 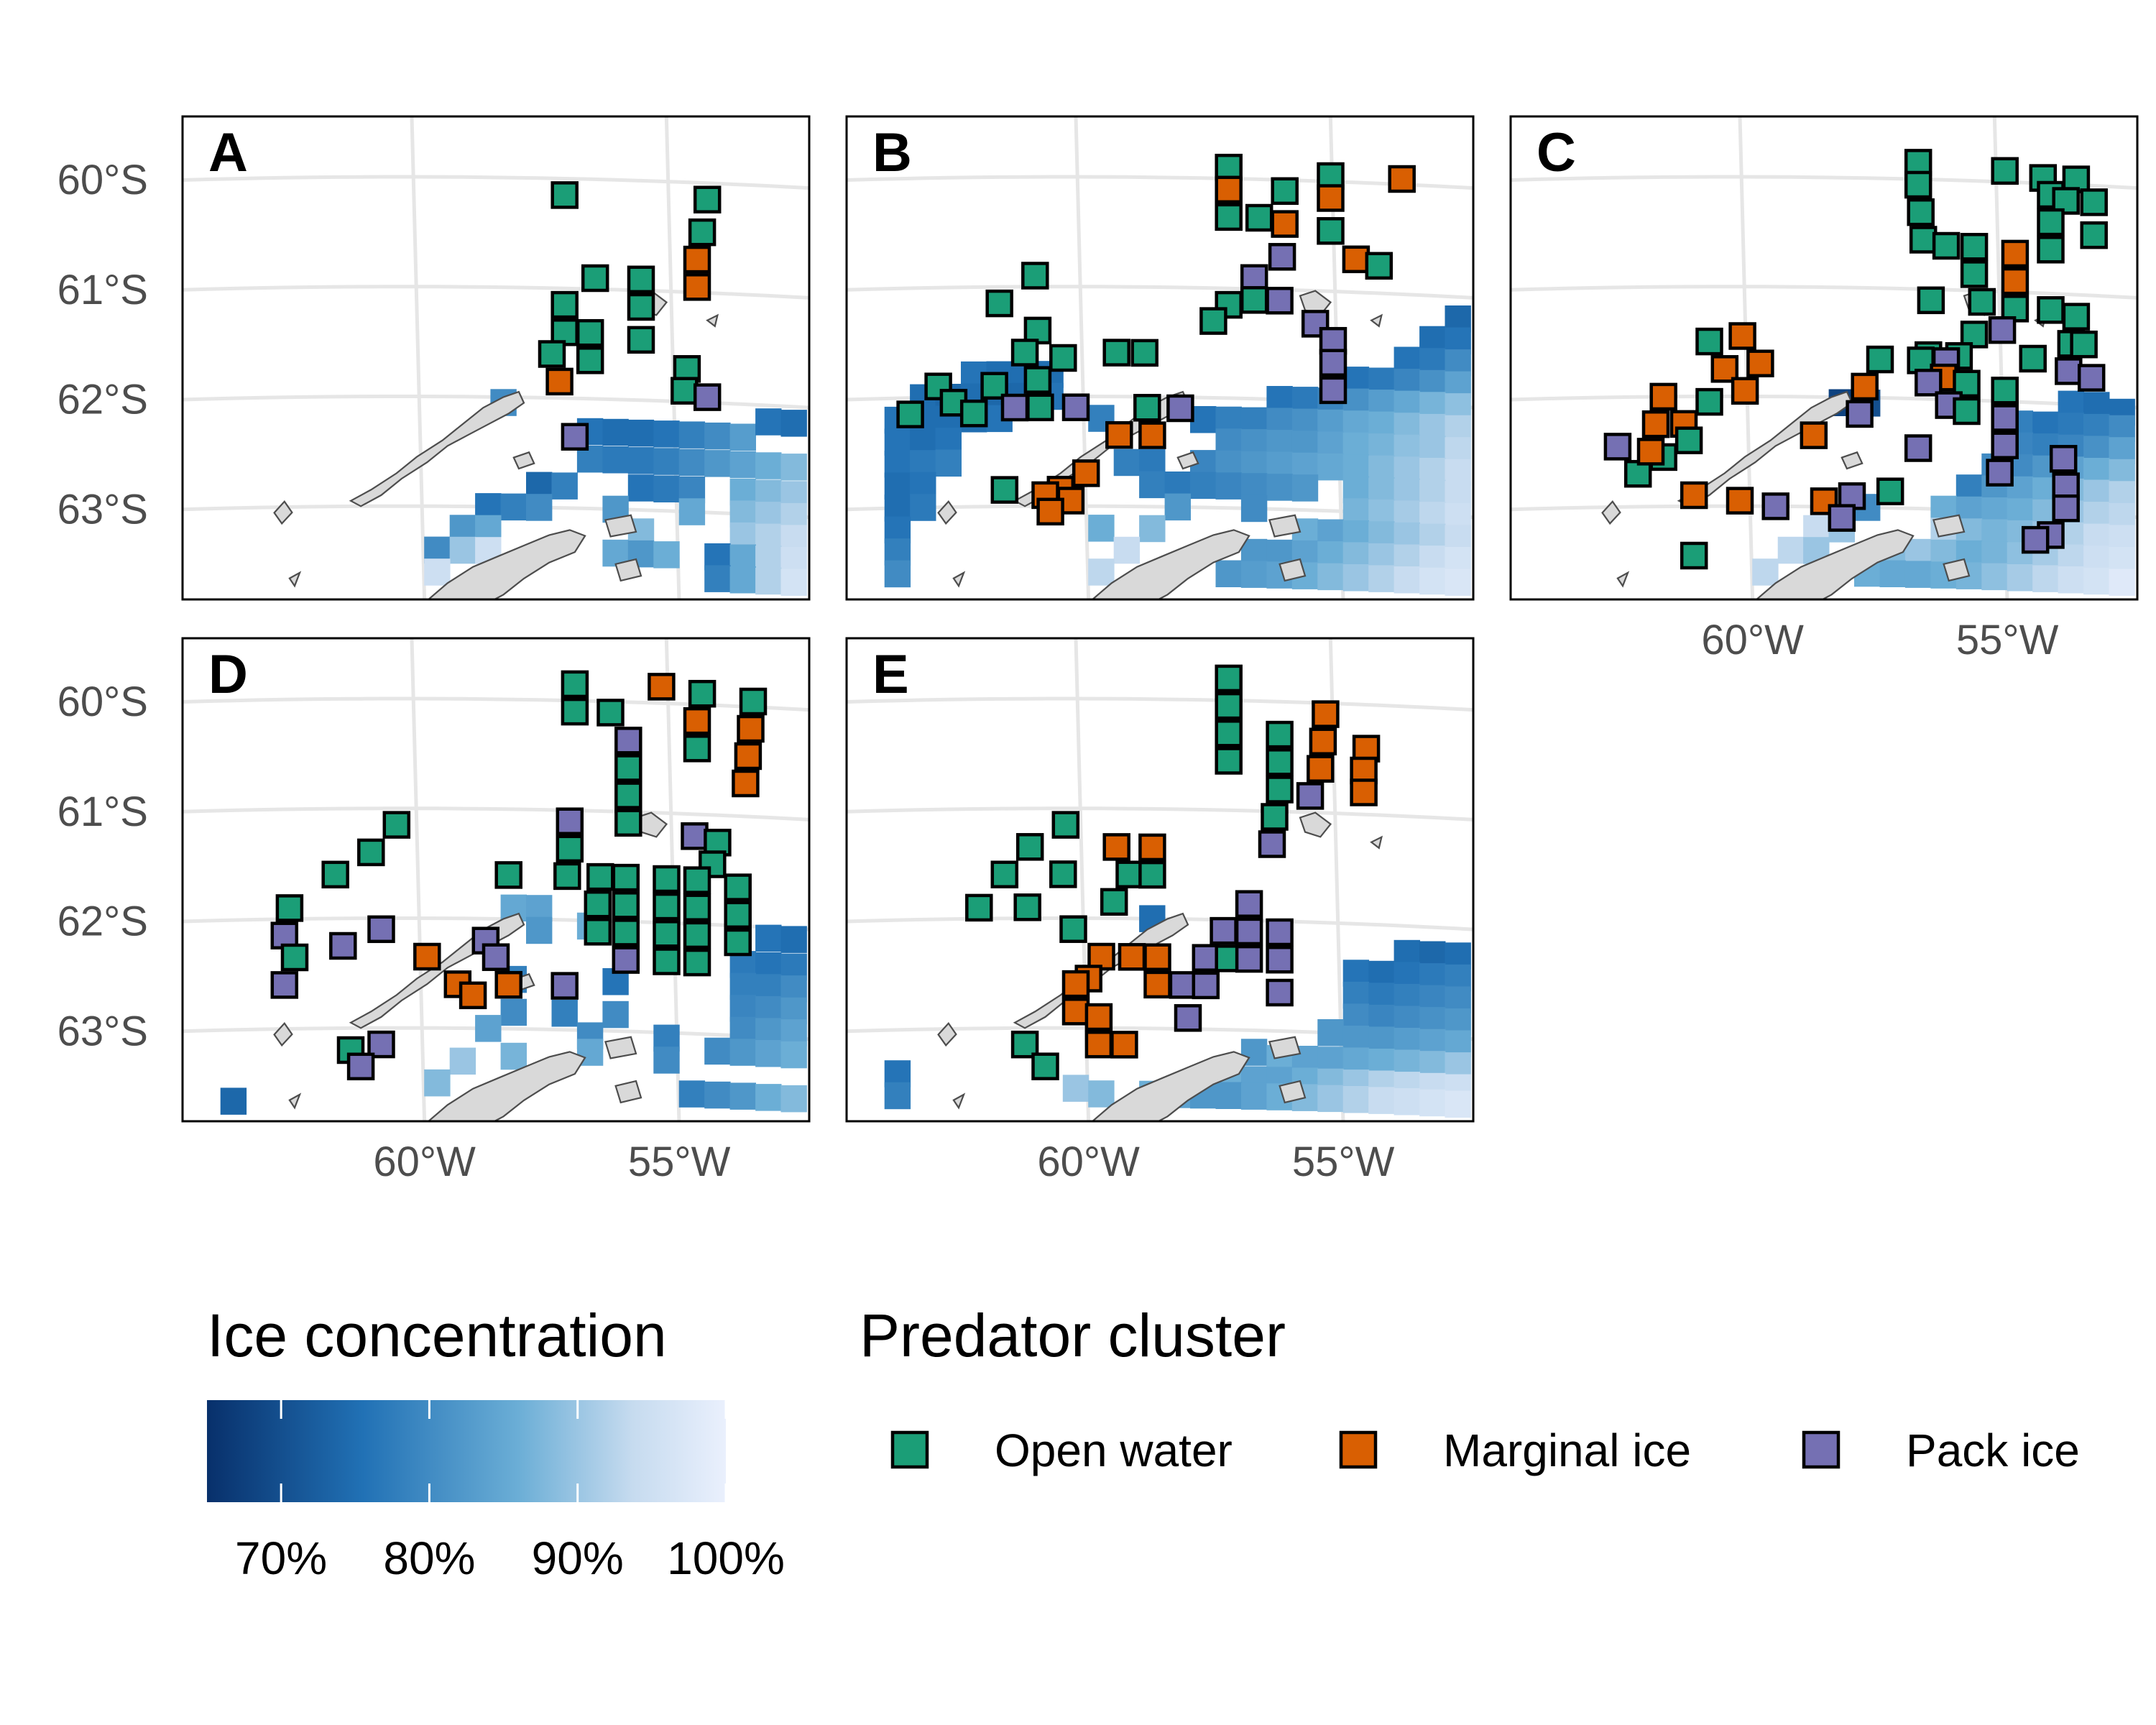 What do you see at coordinates (467, 1451) in the screenshot?
I see `ice-colorbar` at bounding box center [467, 1451].